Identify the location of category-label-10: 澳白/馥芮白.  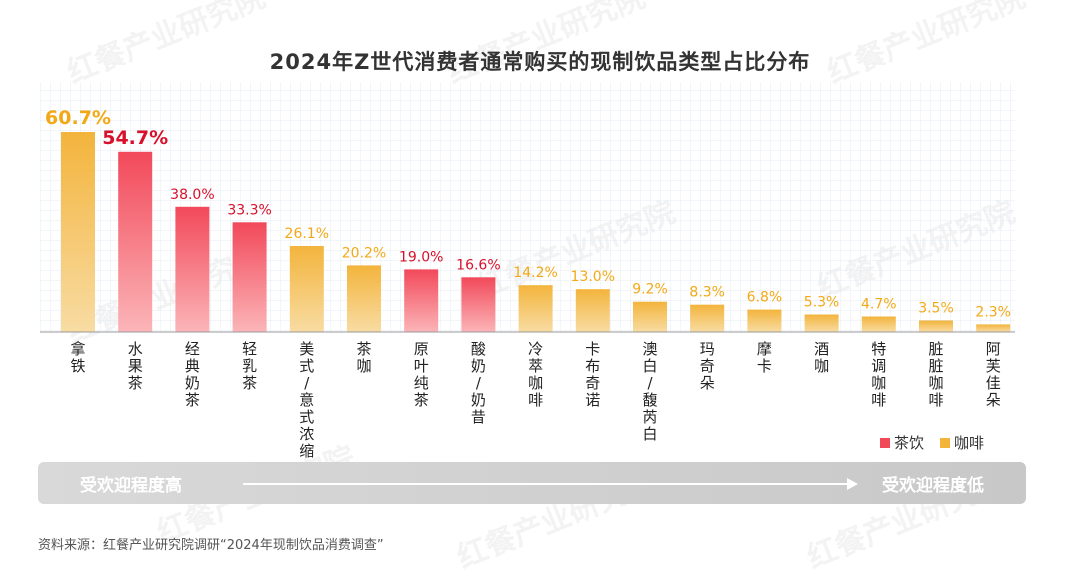
(649, 391).